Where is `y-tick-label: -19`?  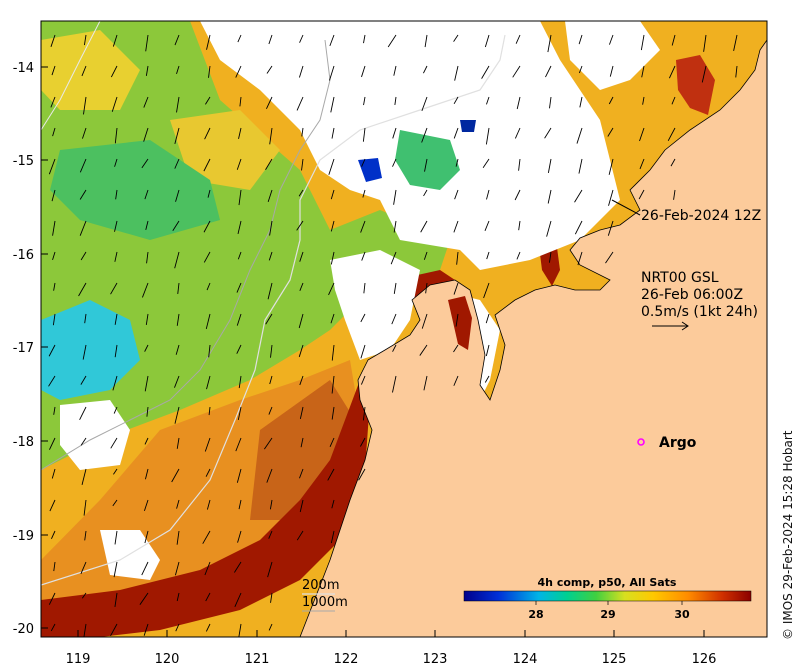
y-tick-label: -19 is located at coordinates (23, 536).